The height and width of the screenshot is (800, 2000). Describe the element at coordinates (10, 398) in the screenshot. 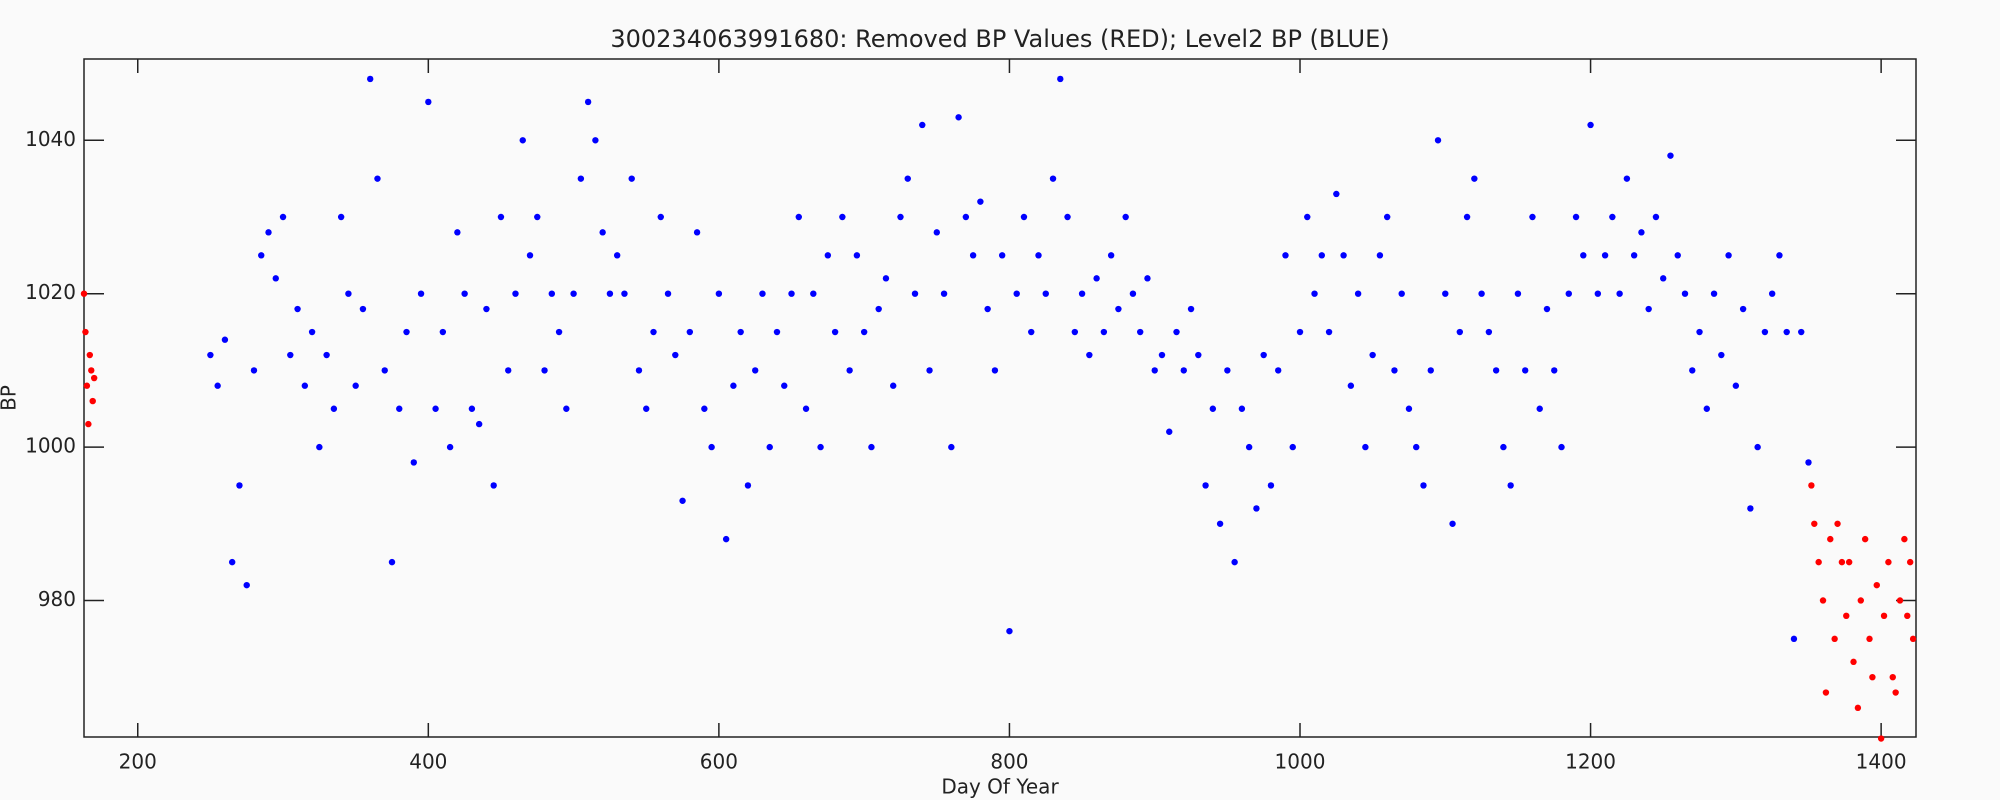

I see `y-axis-label: BP` at that location.